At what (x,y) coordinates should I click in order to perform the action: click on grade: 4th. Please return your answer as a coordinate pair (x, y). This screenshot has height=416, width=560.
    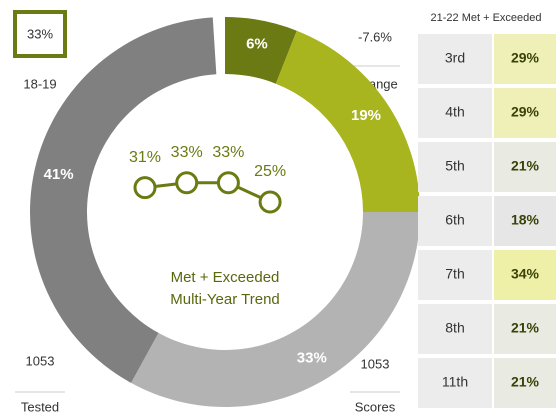
    Looking at the image, I should click on (454, 112).